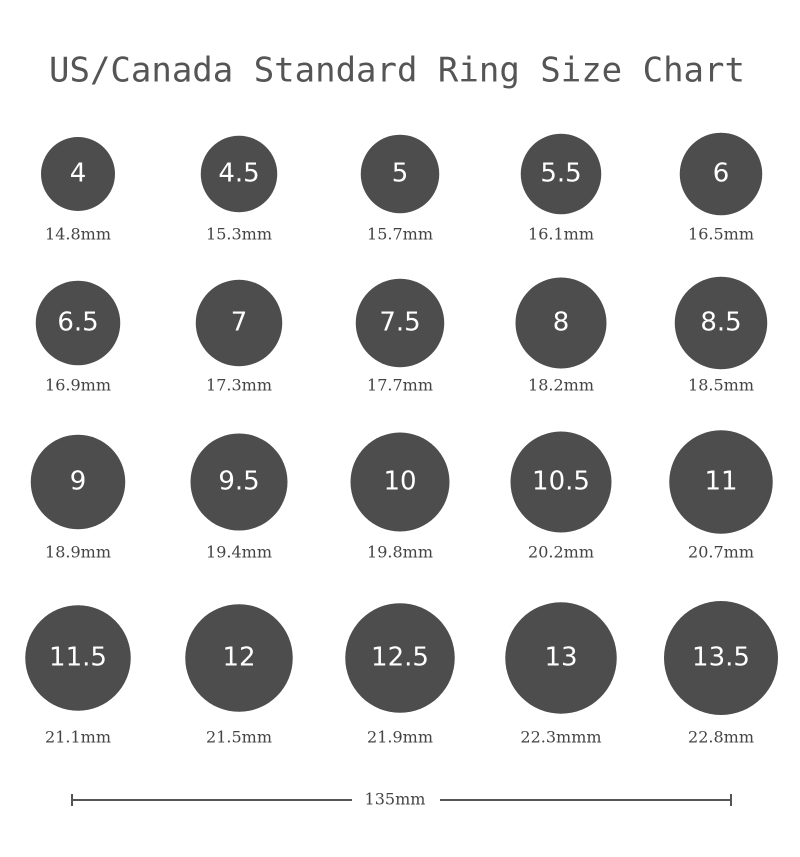 This screenshot has width=800, height=857. I want to click on scale-label: 135mm, so click(395, 799).